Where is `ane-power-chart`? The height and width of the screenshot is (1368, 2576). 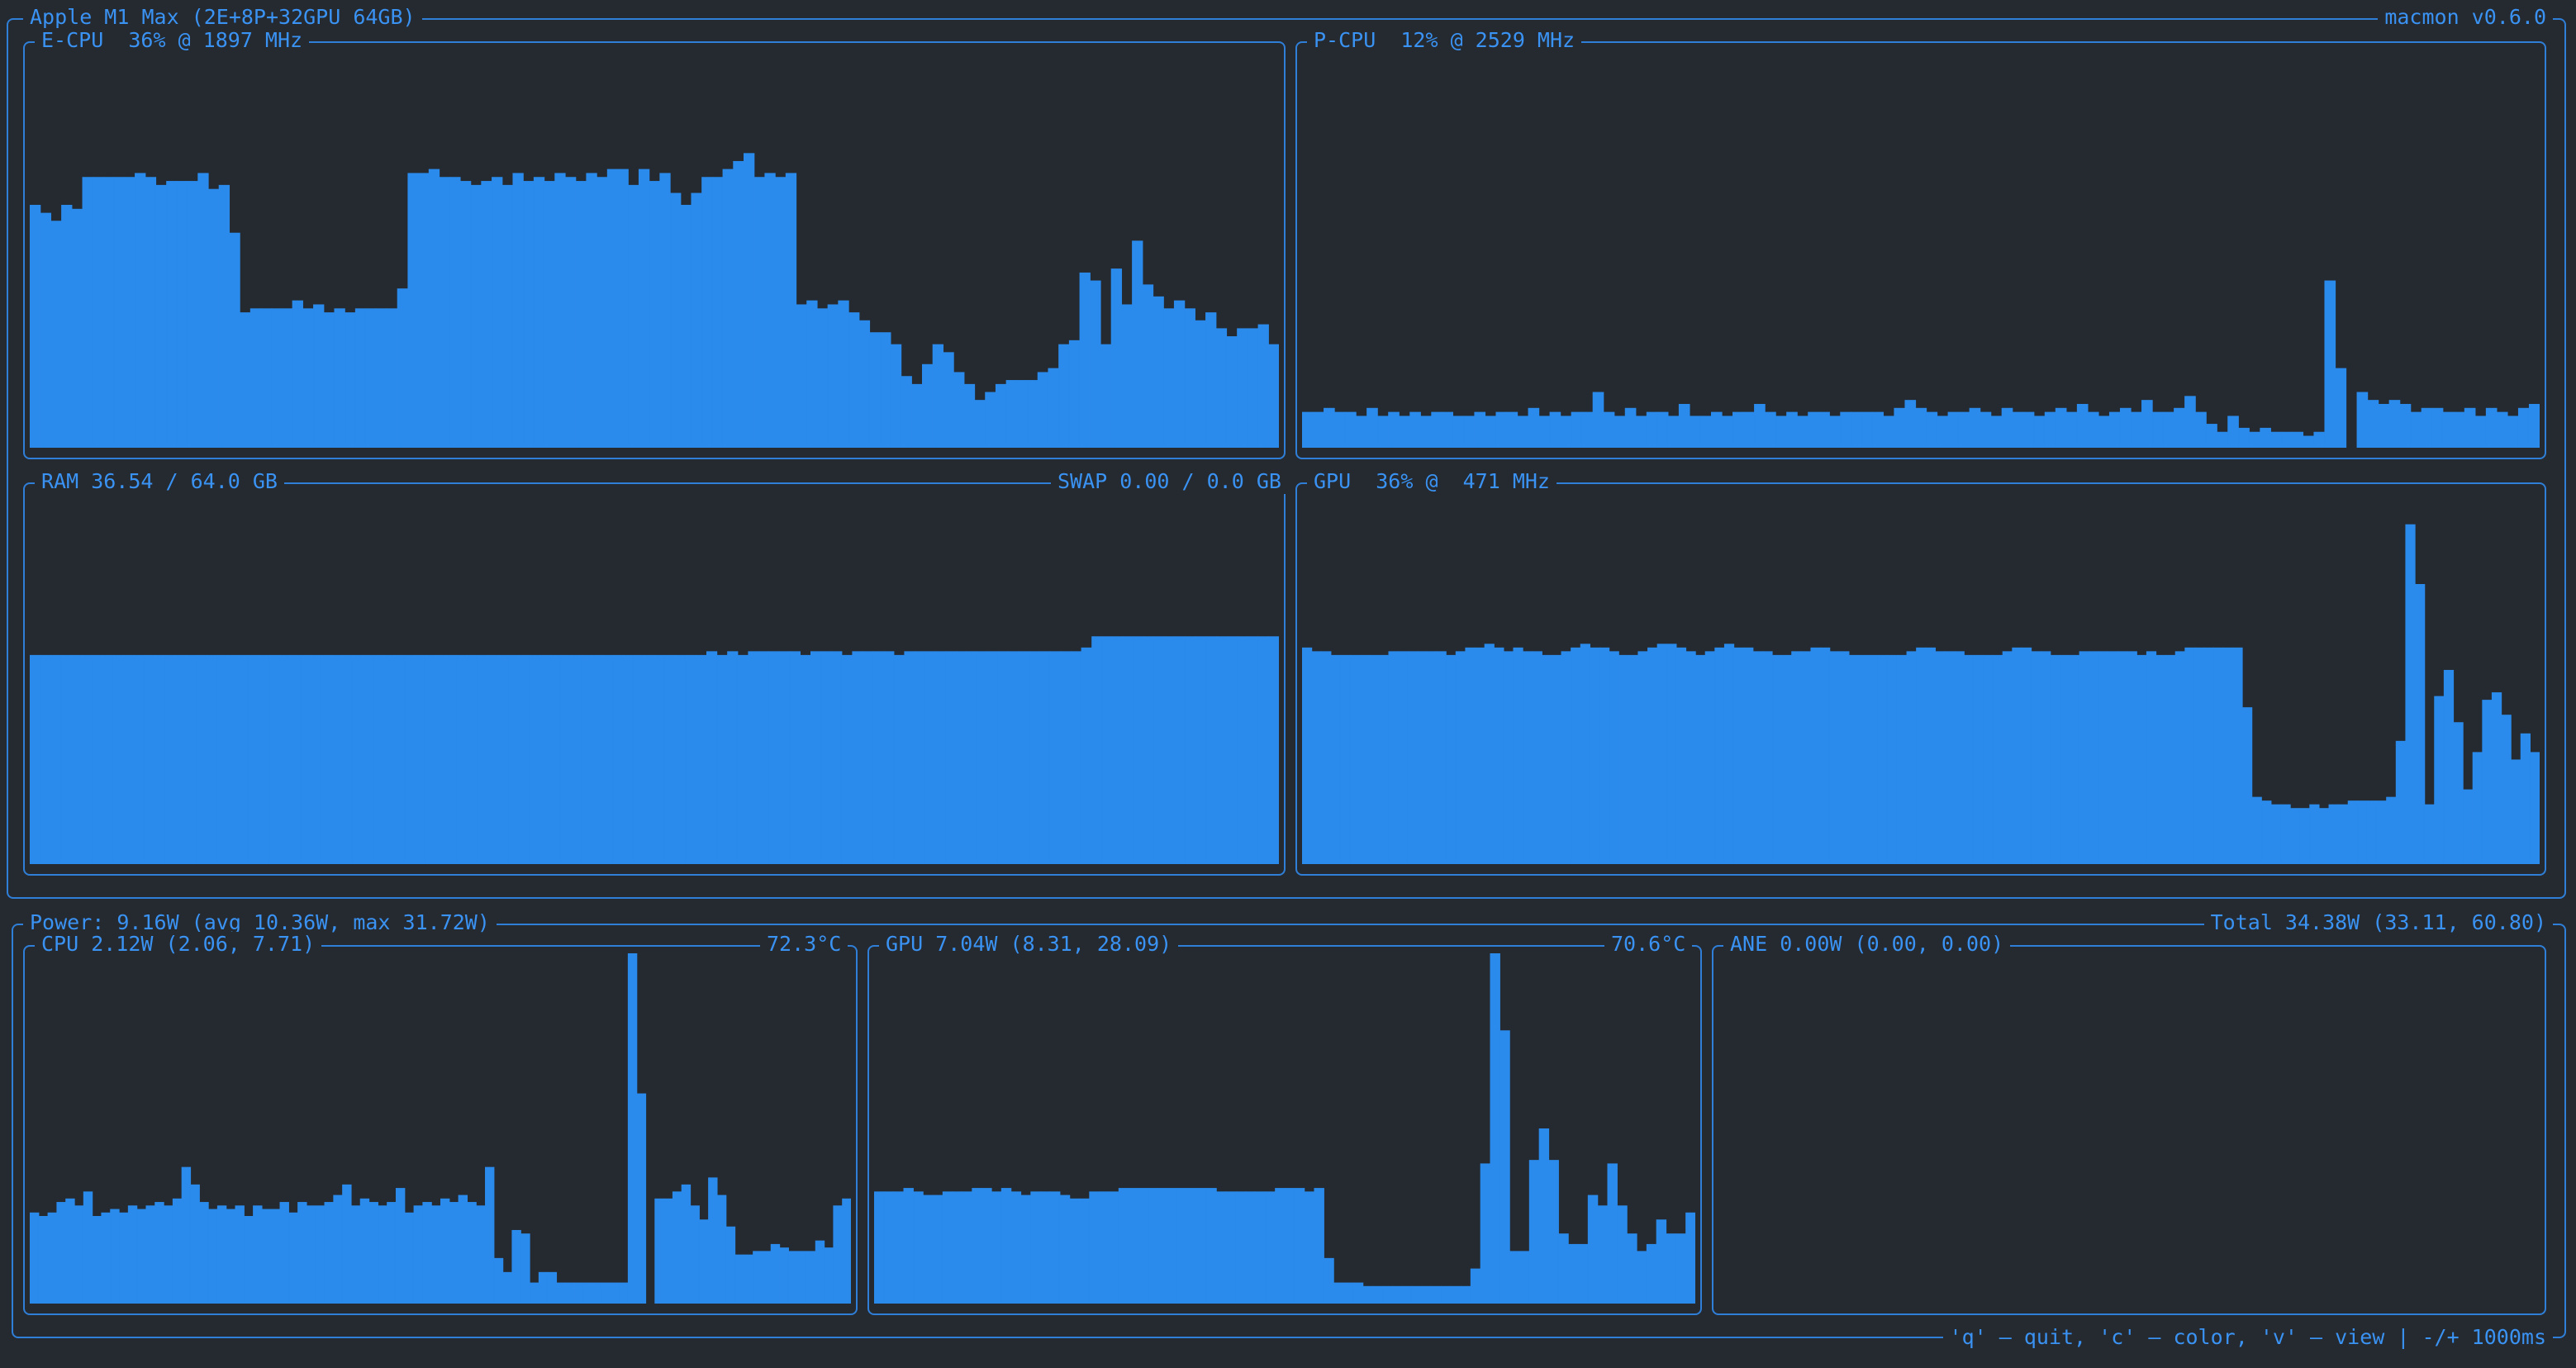 ane-power-chart is located at coordinates (2129, 1128).